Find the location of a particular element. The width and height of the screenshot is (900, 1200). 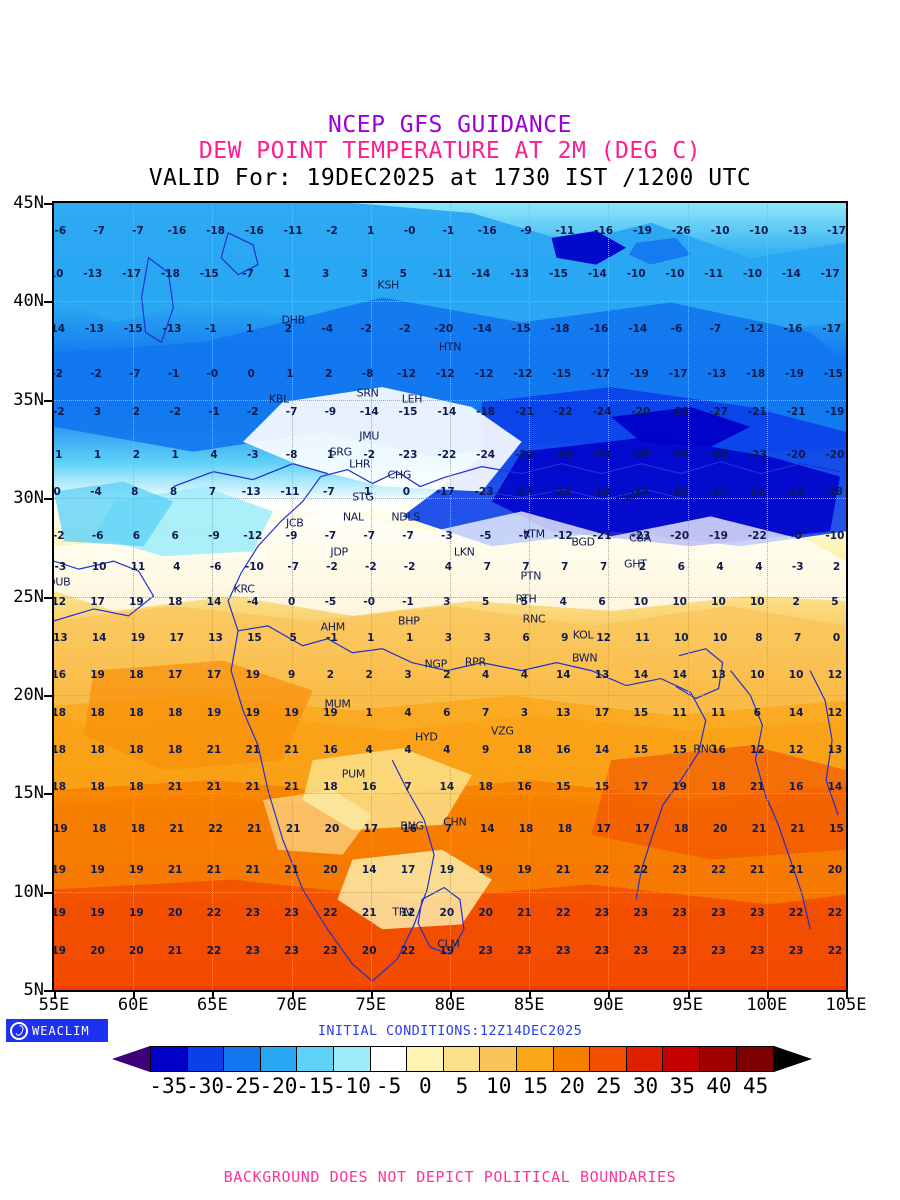

city-label-mum: MUM is located at coordinates (337, 704).